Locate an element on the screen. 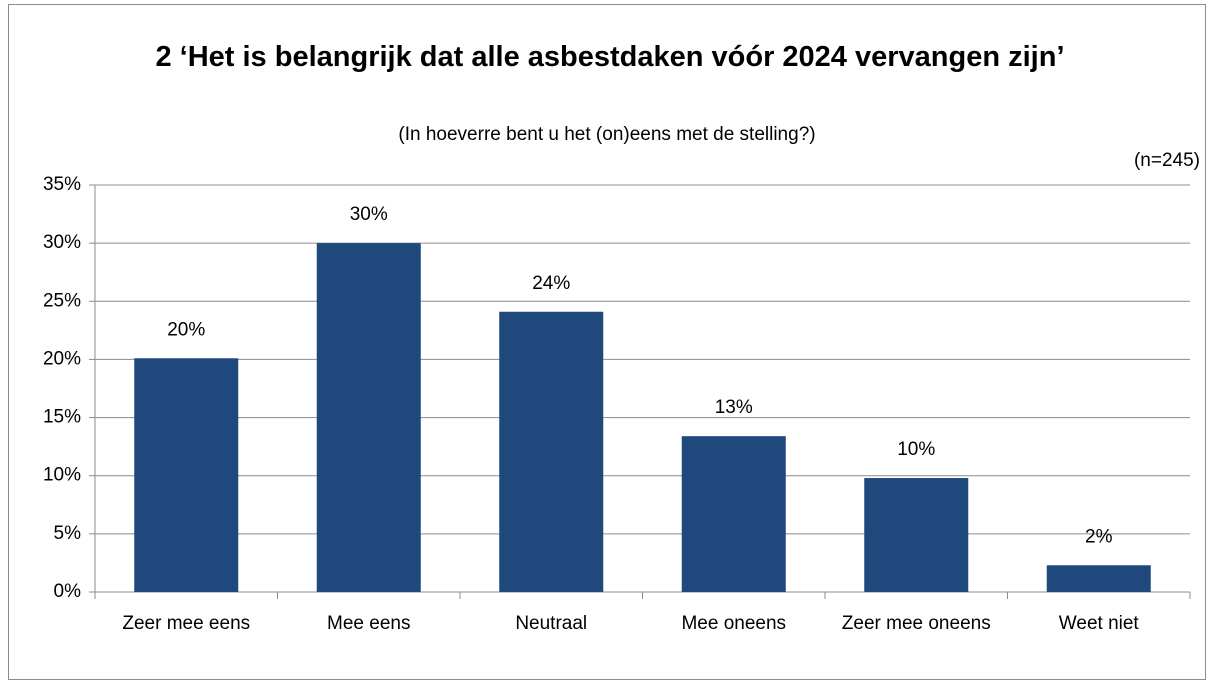 The height and width of the screenshot is (684, 1214). y-tick-label: 0% is located at coordinates (68, 591).